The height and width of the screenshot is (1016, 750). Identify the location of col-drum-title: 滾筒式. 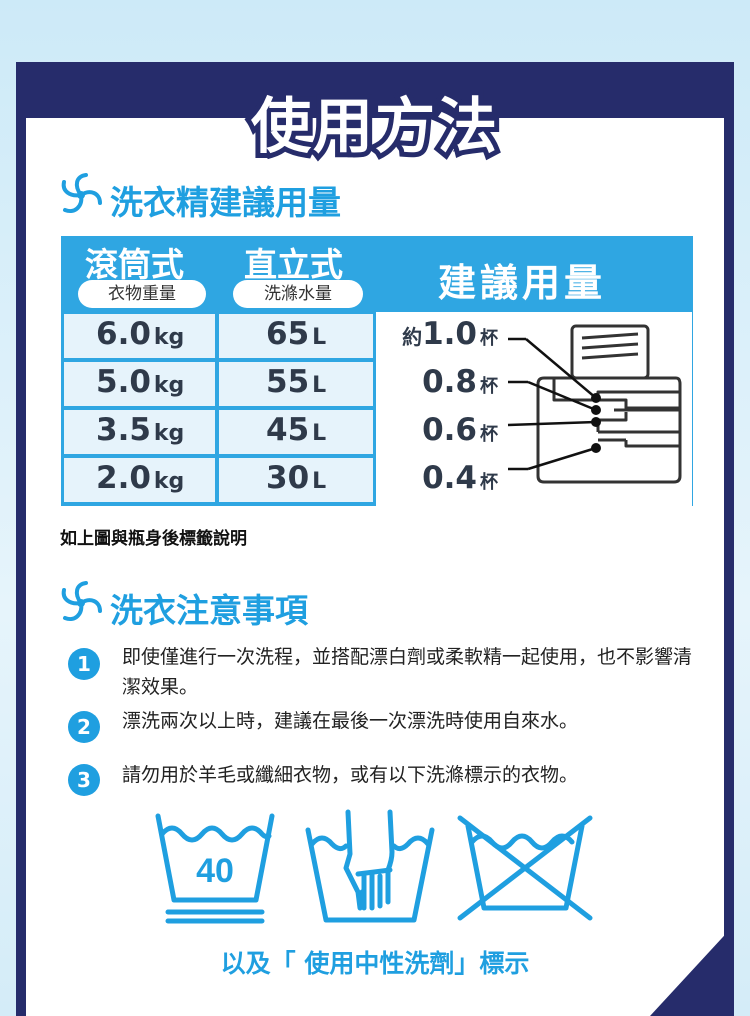
(134, 264).